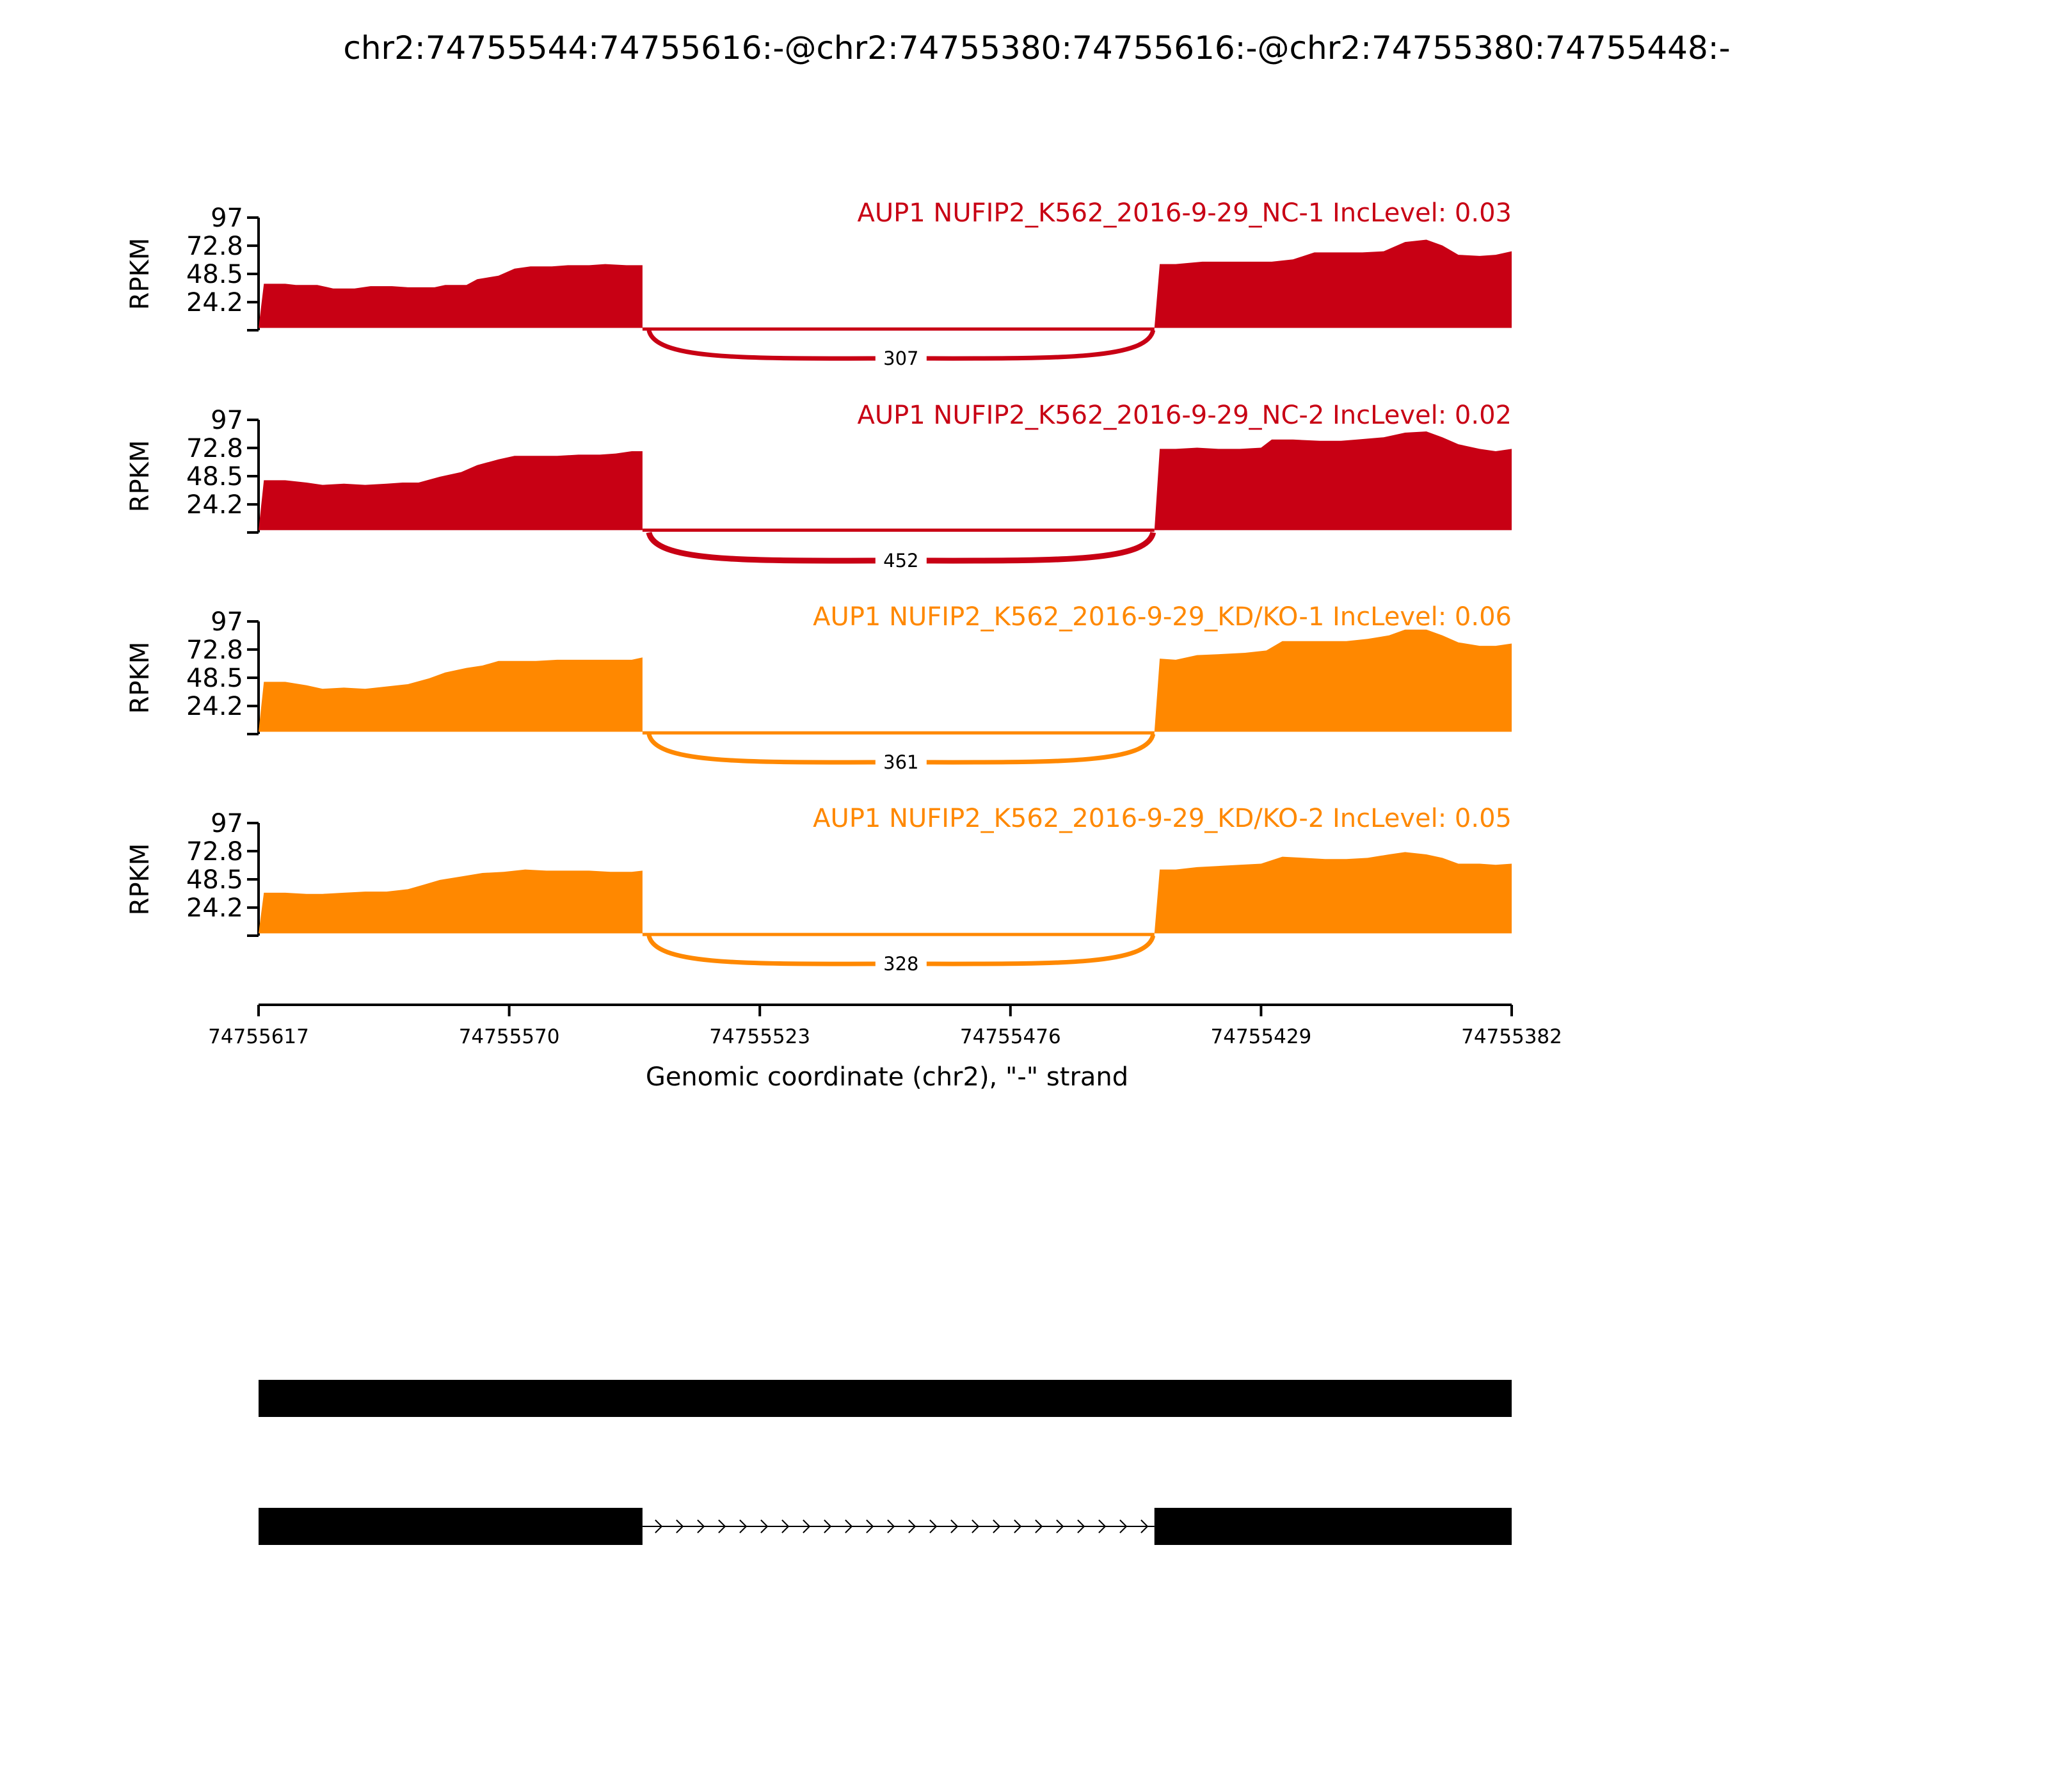  I want to click on x-tick-label: 74755570, so click(509, 1036).